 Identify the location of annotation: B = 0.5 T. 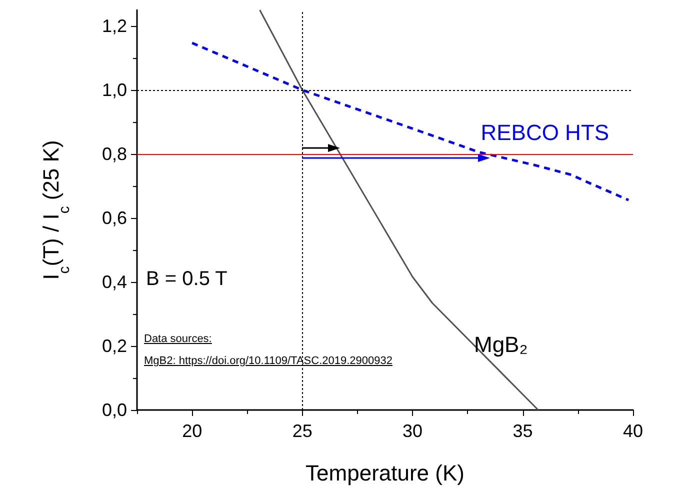
(187, 279).